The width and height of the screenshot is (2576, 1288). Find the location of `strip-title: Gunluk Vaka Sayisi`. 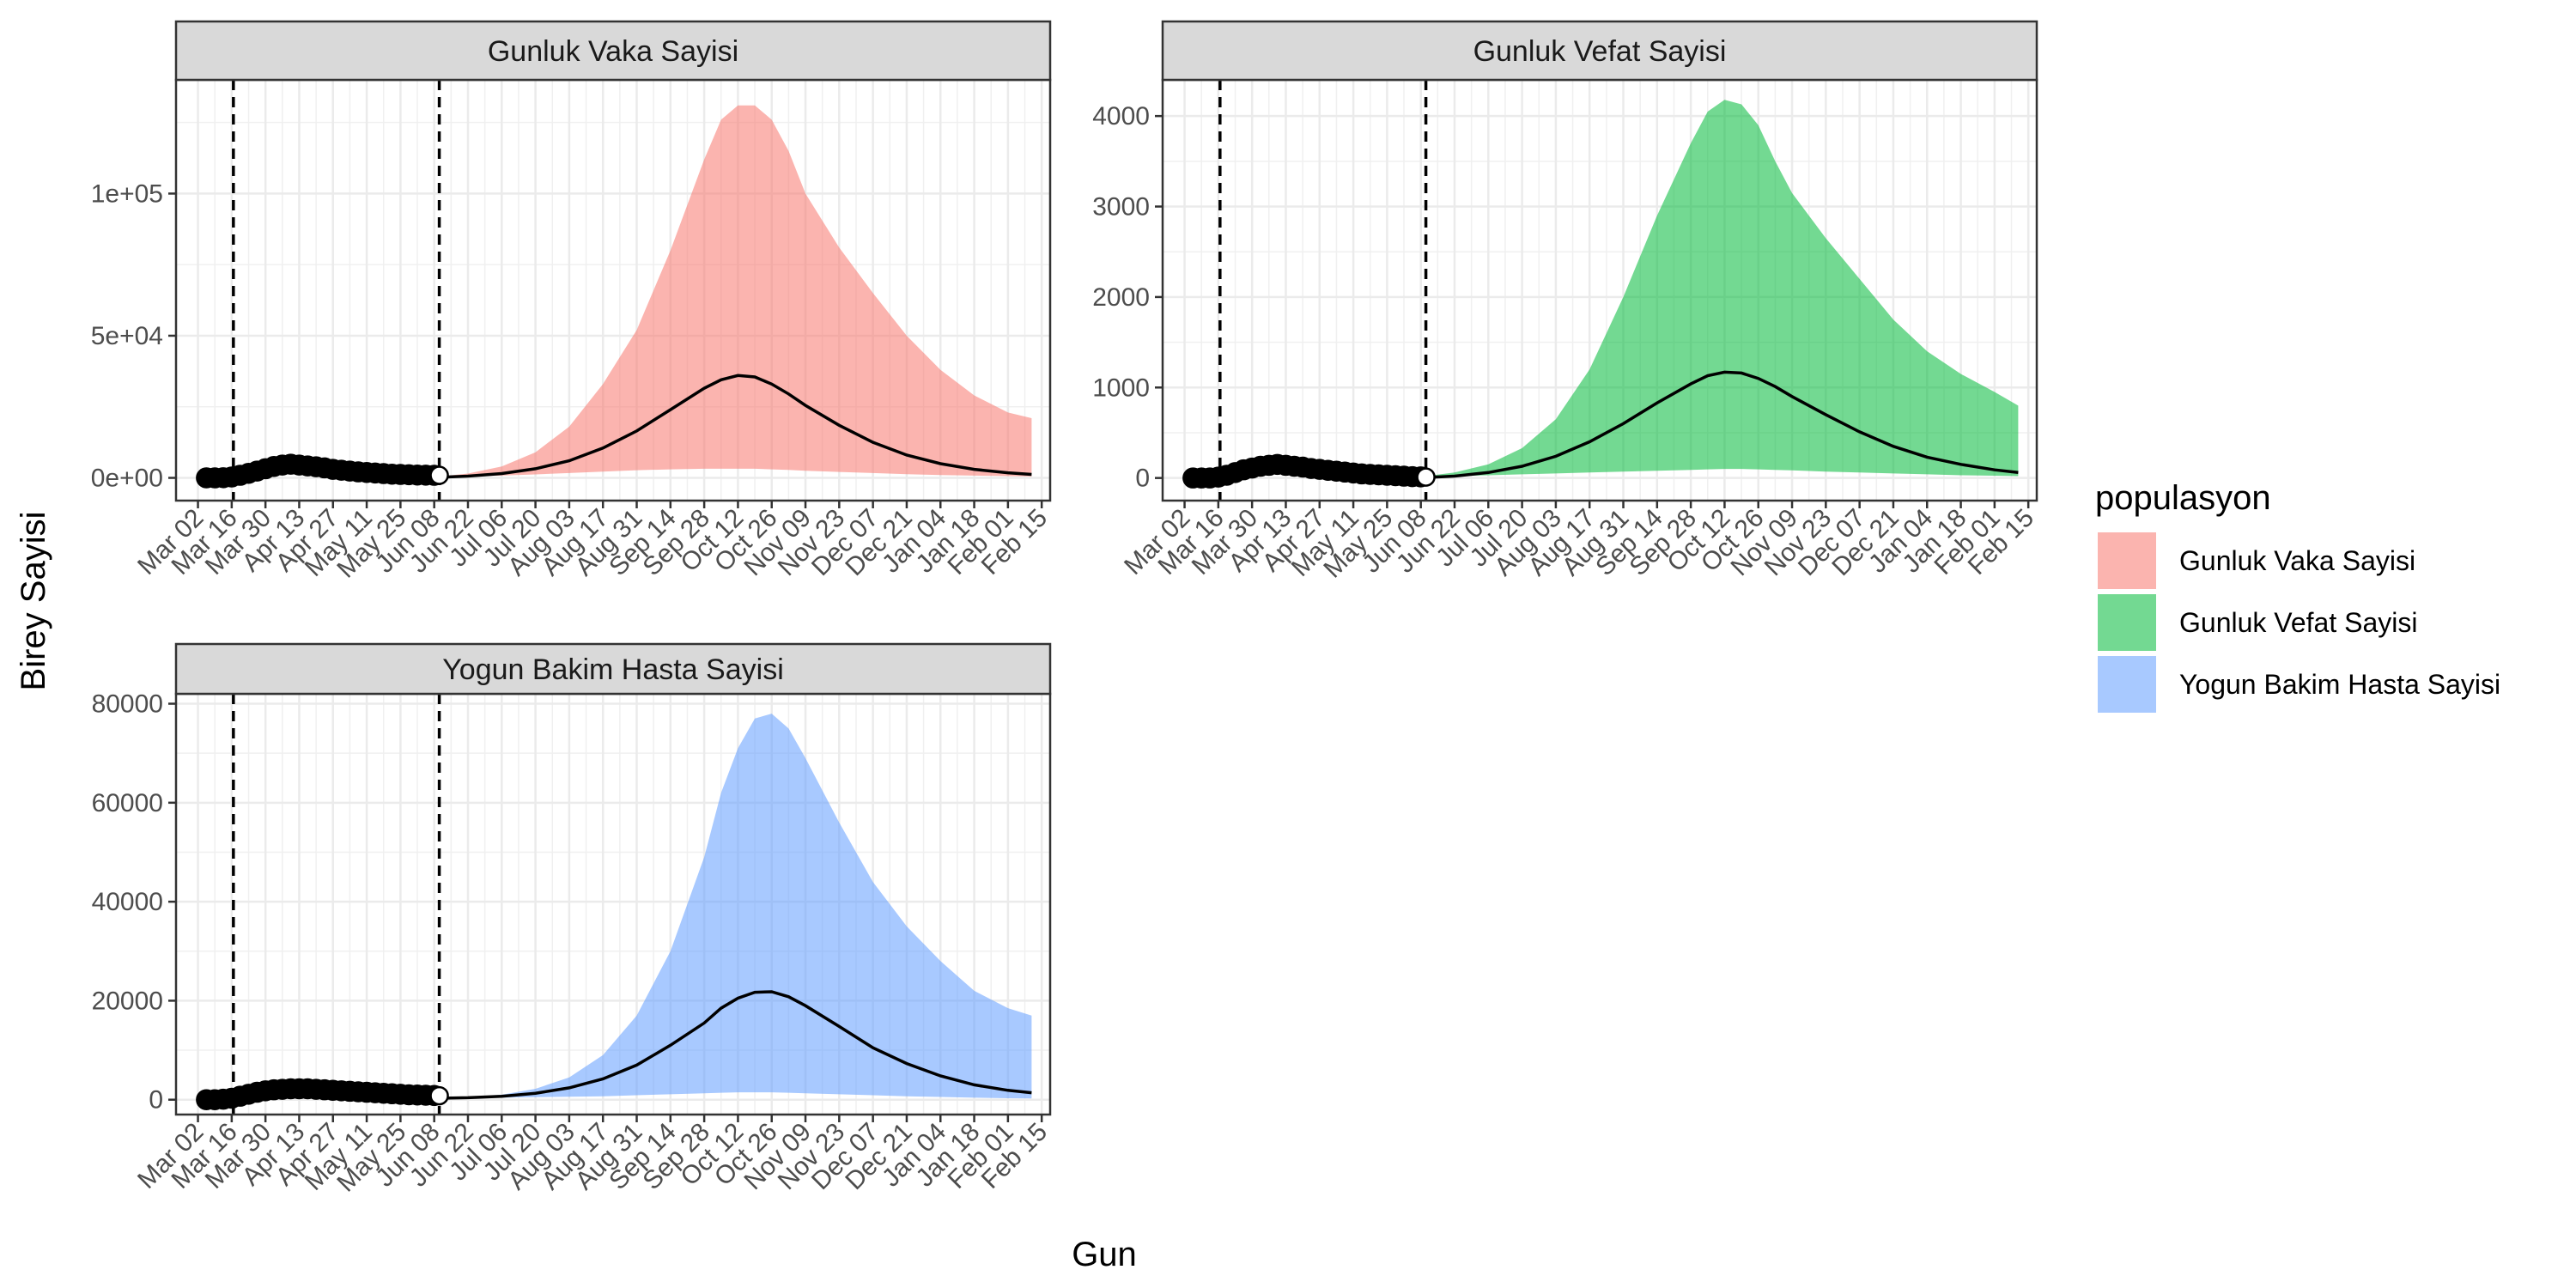

strip-title: Gunluk Vaka Sayisi is located at coordinates (613, 52).